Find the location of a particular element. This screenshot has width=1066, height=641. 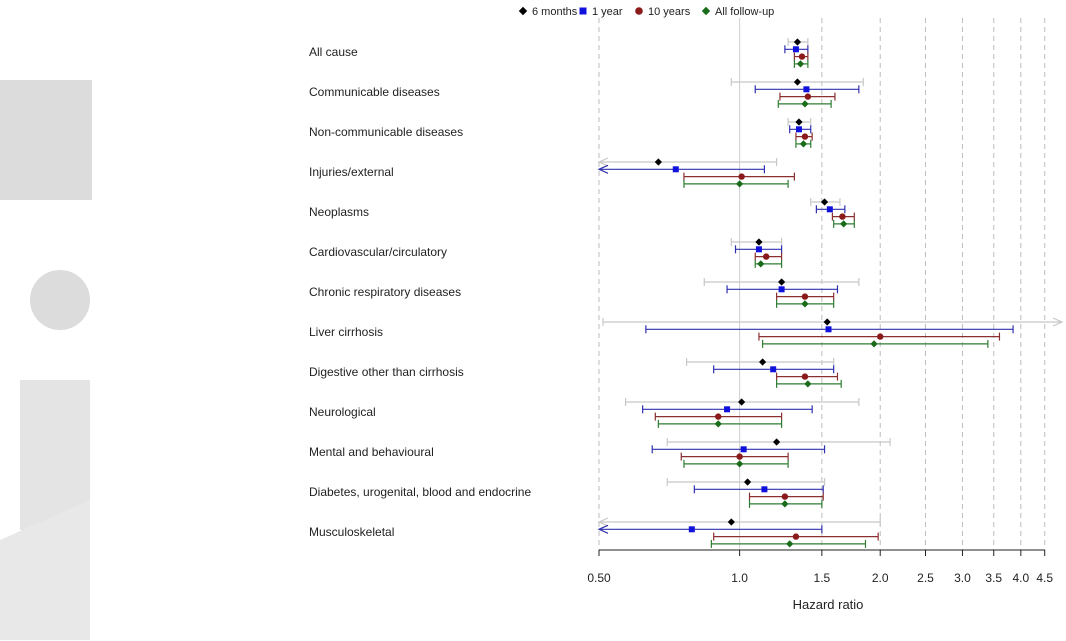

row-label: Non-communicable diseases is located at coordinates (386, 132).